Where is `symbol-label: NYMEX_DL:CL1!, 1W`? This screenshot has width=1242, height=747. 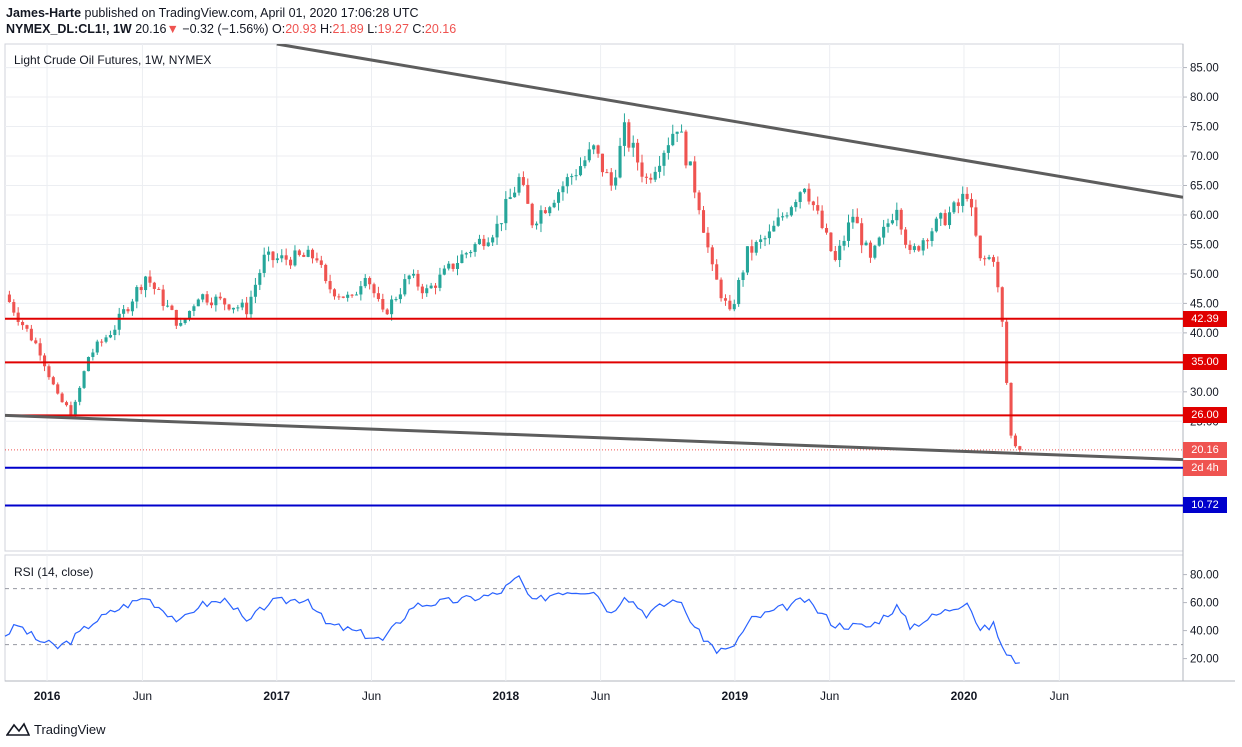 symbol-label: NYMEX_DL:CL1!, 1W is located at coordinates (69, 29).